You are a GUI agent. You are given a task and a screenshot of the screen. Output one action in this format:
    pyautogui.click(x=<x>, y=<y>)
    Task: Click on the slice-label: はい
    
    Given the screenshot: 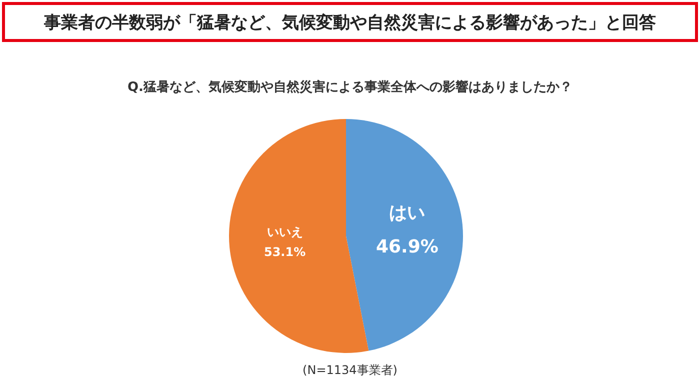 What is the action you would take?
    pyautogui.click(x=407, y=213)
    